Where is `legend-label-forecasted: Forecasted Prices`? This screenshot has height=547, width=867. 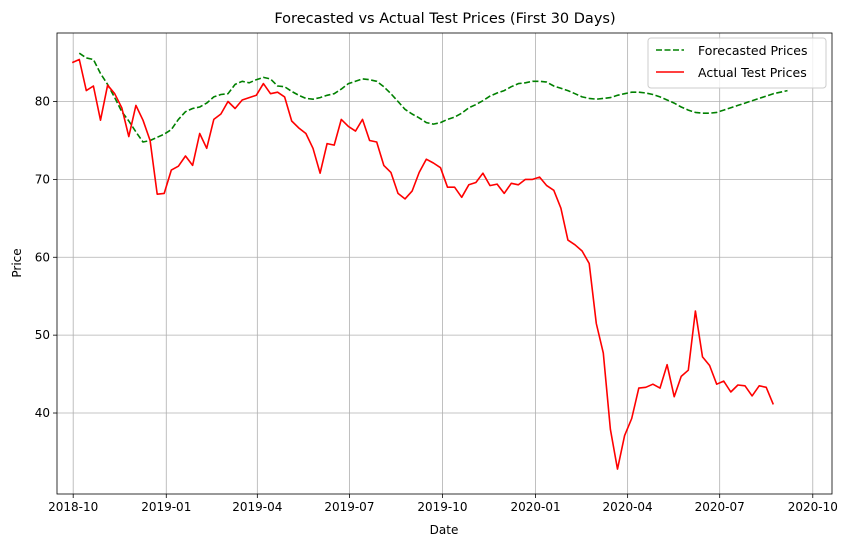 legend-label-forecasted: Forecasted Prices is located at coordinates (753, 50).